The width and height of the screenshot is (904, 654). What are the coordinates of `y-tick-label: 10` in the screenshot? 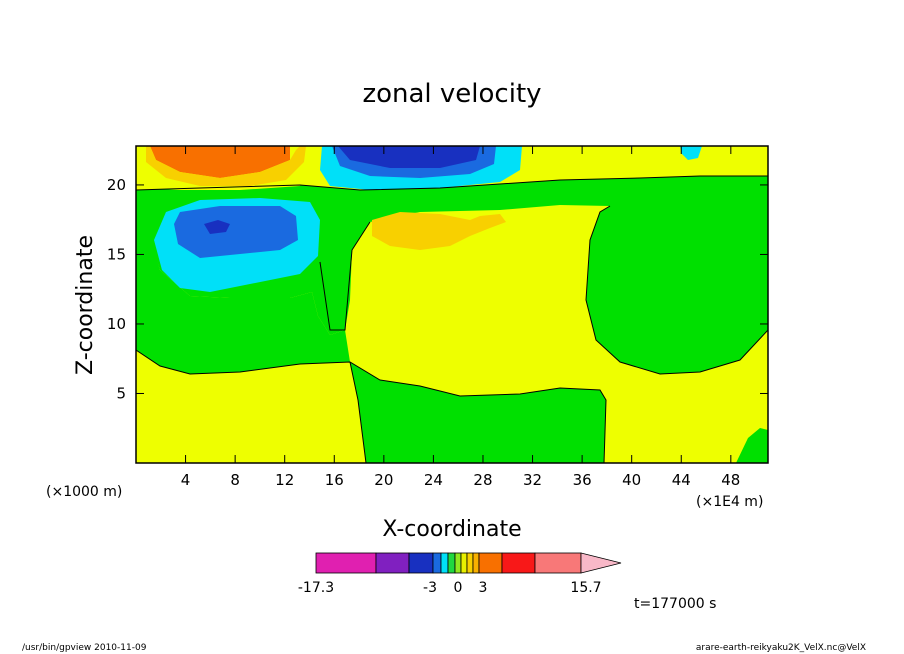 It's located at (116, 324).